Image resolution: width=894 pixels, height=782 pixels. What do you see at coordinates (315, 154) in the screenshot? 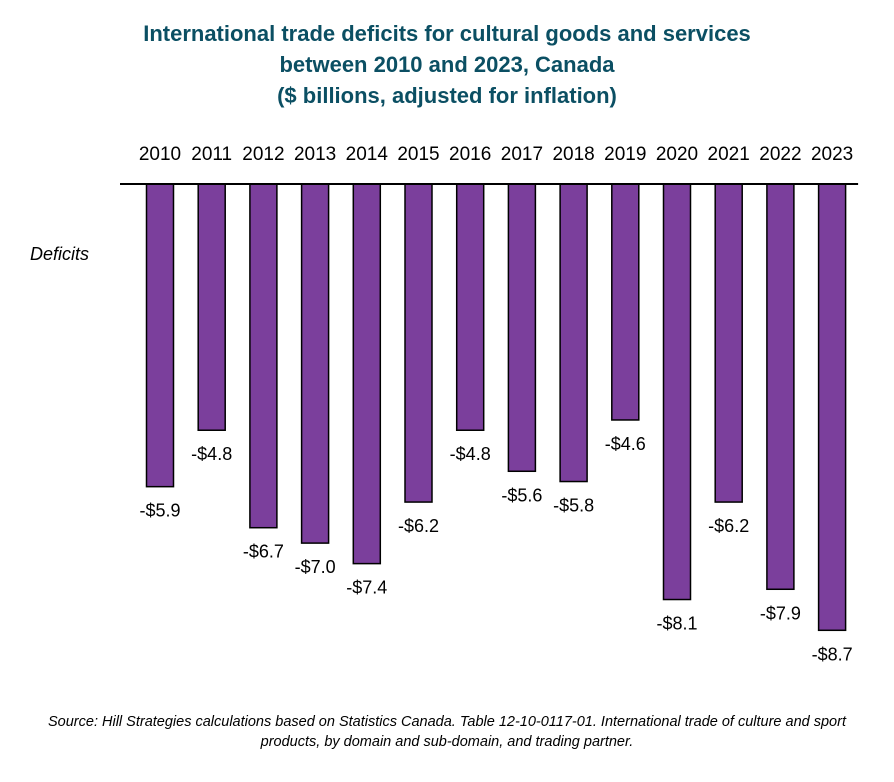
I see `x-tick-label: 2013` at bounding box center [315, 154].